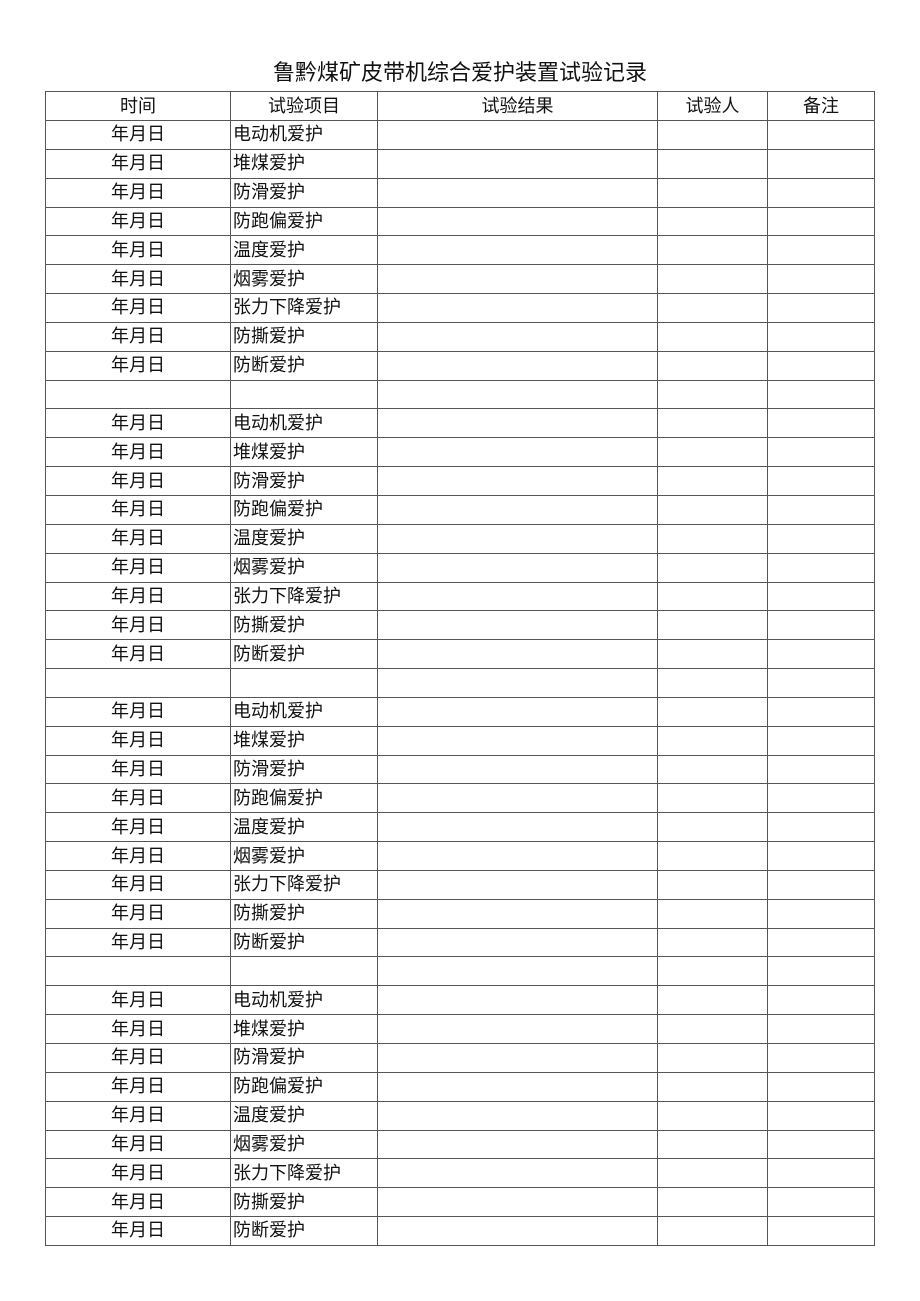 The image size is (920, 1301). Describe the element at coordinates (304, 135) in the screenshot. I see `test-item-cell: 电动机爱护` at that location.